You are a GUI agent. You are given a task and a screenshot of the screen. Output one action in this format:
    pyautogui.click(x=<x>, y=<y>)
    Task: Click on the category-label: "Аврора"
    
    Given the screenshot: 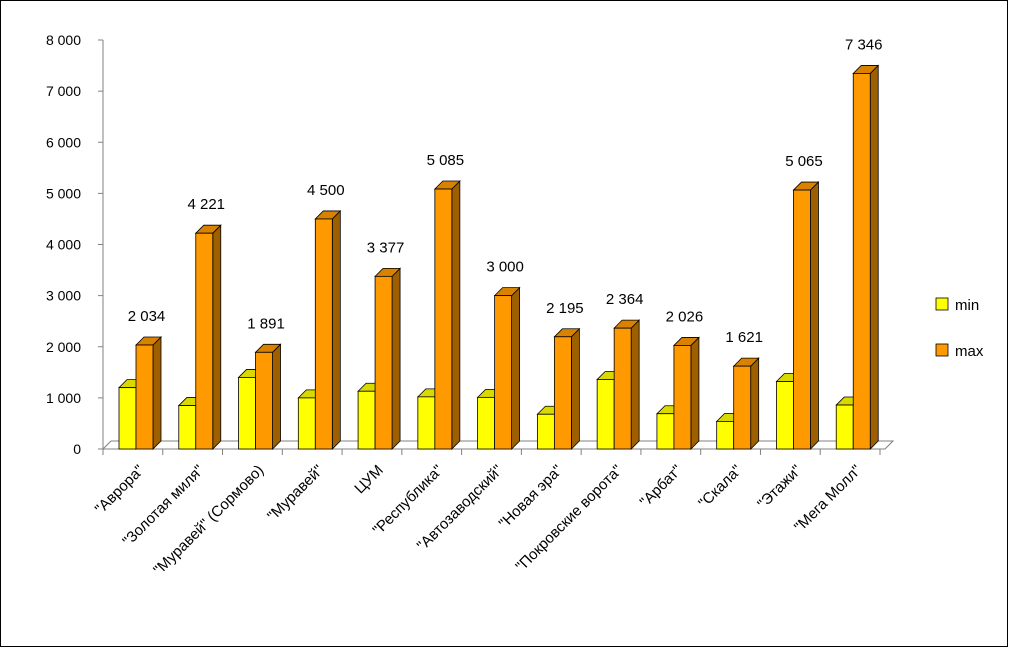 What is the action you would take?
    pyautogui.click(x=120, y=490)
    